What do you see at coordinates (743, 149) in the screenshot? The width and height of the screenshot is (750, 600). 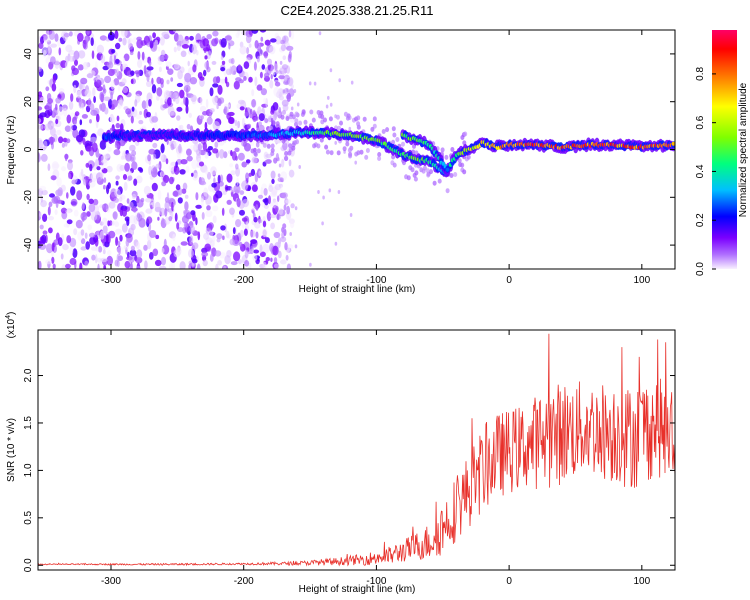 I see `colorbar-label: Normalized spectral amplitude` at bounding box center [743, 149].